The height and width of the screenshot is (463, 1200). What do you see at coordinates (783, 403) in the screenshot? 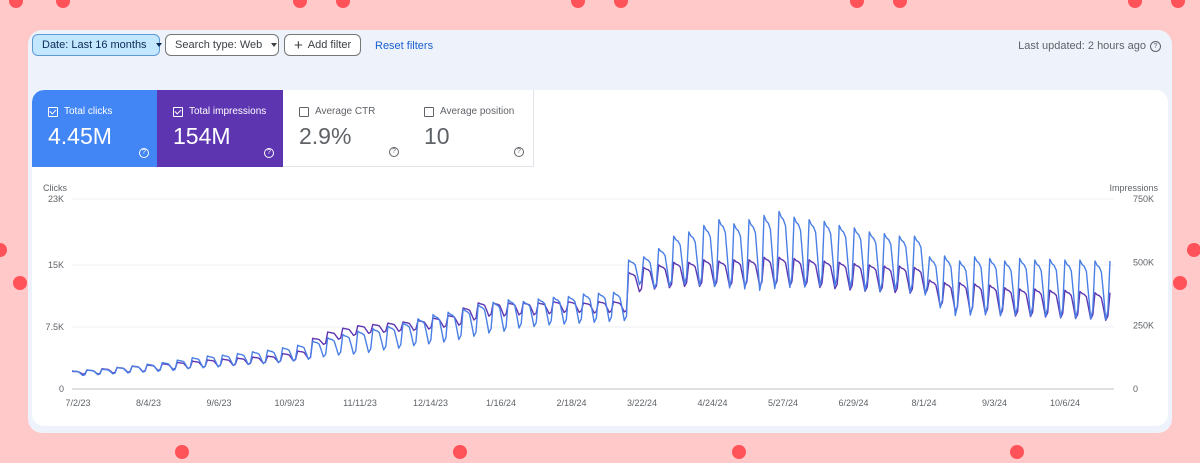
I see `x-tick-label: 5/27/24` at bounding box center [783, 403].